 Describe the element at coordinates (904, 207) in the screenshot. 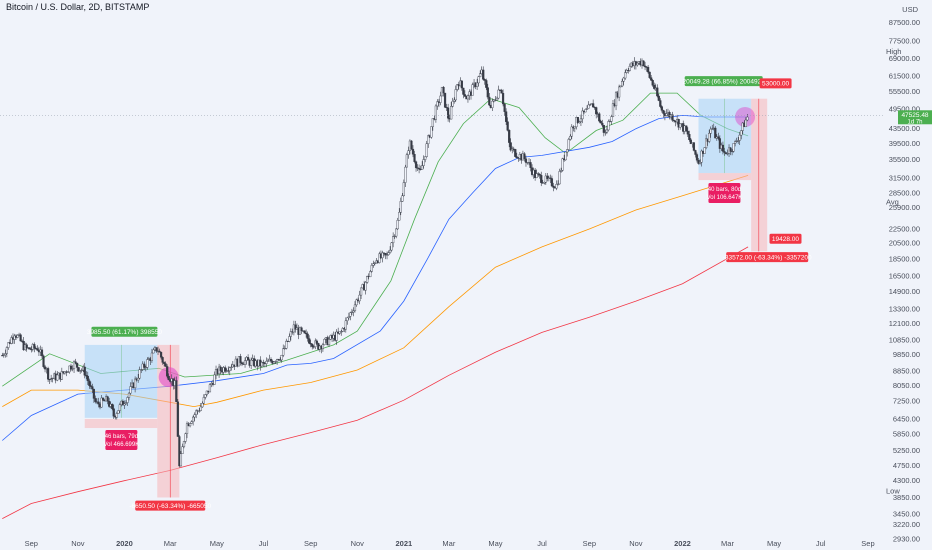

I see `y-tick-label: 25900.00` at that location.